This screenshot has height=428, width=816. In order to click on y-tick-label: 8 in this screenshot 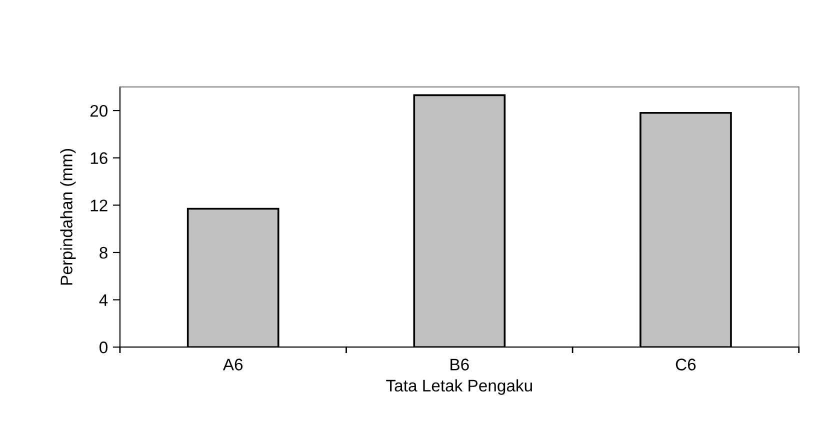, I will do `click(104, 252)`.